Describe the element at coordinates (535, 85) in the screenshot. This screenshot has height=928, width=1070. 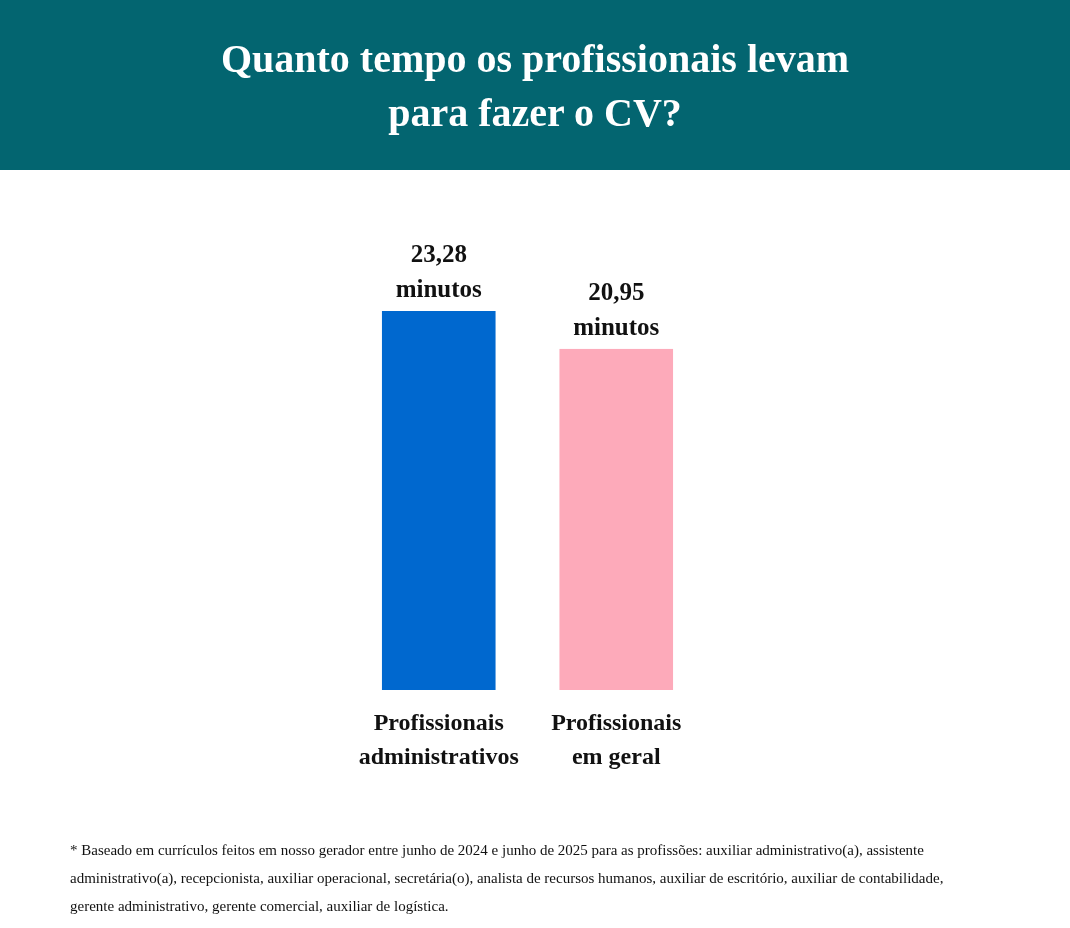
I see `chart-title: Quanto tempo os profissionais levam para fazer o CV?` at that location.